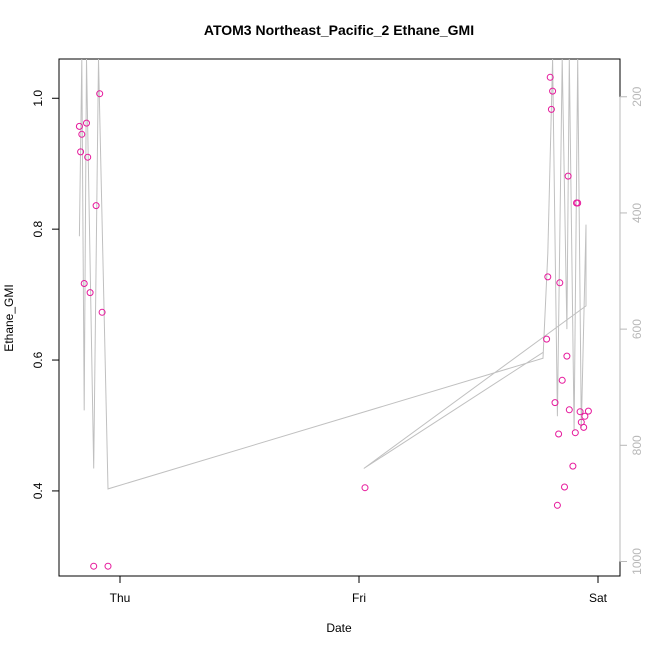 This screenshot has width=650, height=655. I want to click on y2-tick-label: 400, so click(637, 213).